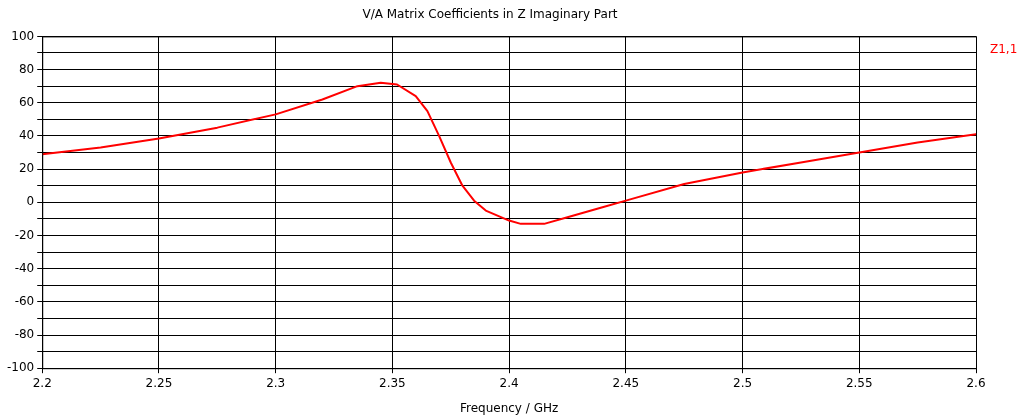 This screenshot has width=1018, height=416. I want to click on x-tick-label: 2.35, so click(392, 382).